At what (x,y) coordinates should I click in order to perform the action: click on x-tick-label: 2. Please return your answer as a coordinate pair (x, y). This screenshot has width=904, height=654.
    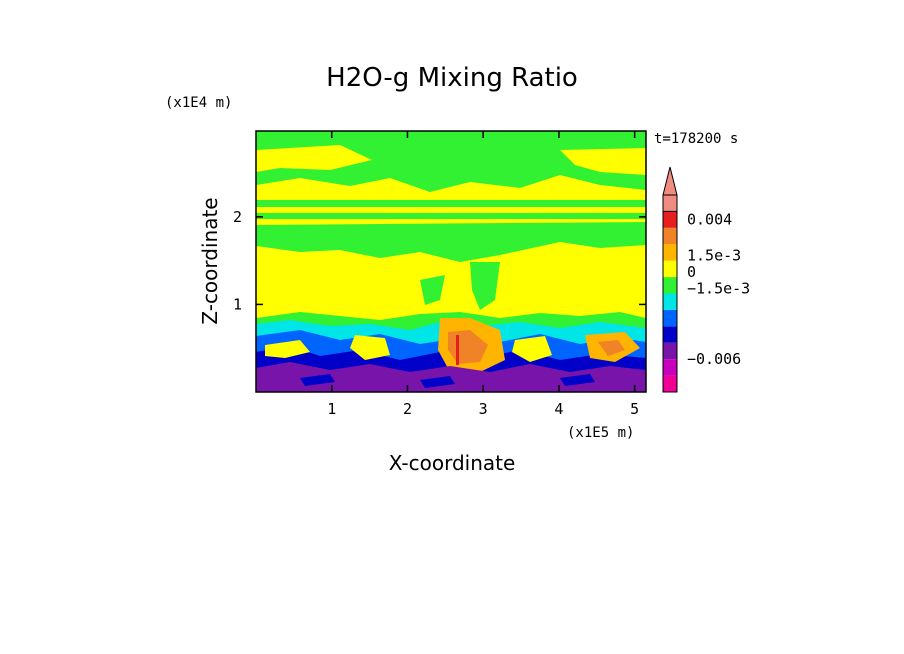
    Looking at the image, I should click on (407, 409).